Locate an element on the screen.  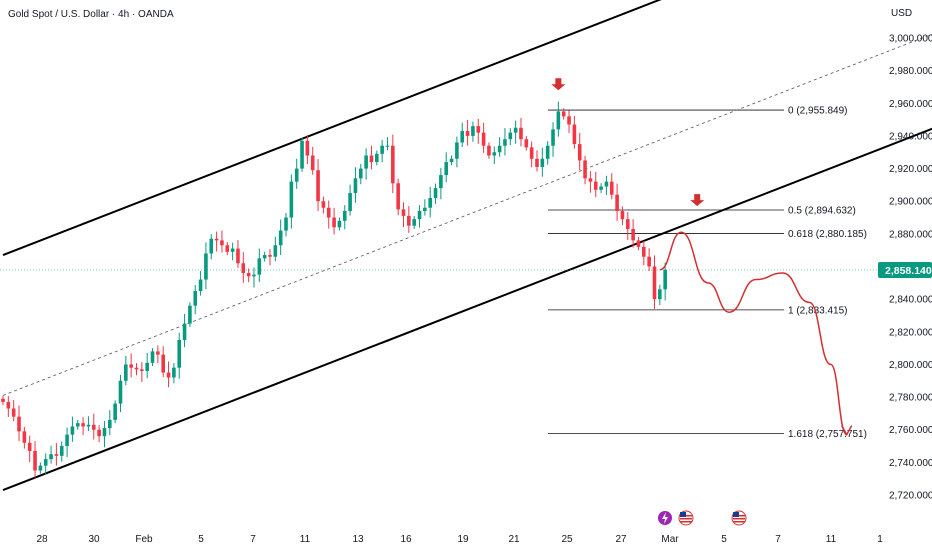
y-tick-label: 2,800.000 is located at coordinates (910, 365).